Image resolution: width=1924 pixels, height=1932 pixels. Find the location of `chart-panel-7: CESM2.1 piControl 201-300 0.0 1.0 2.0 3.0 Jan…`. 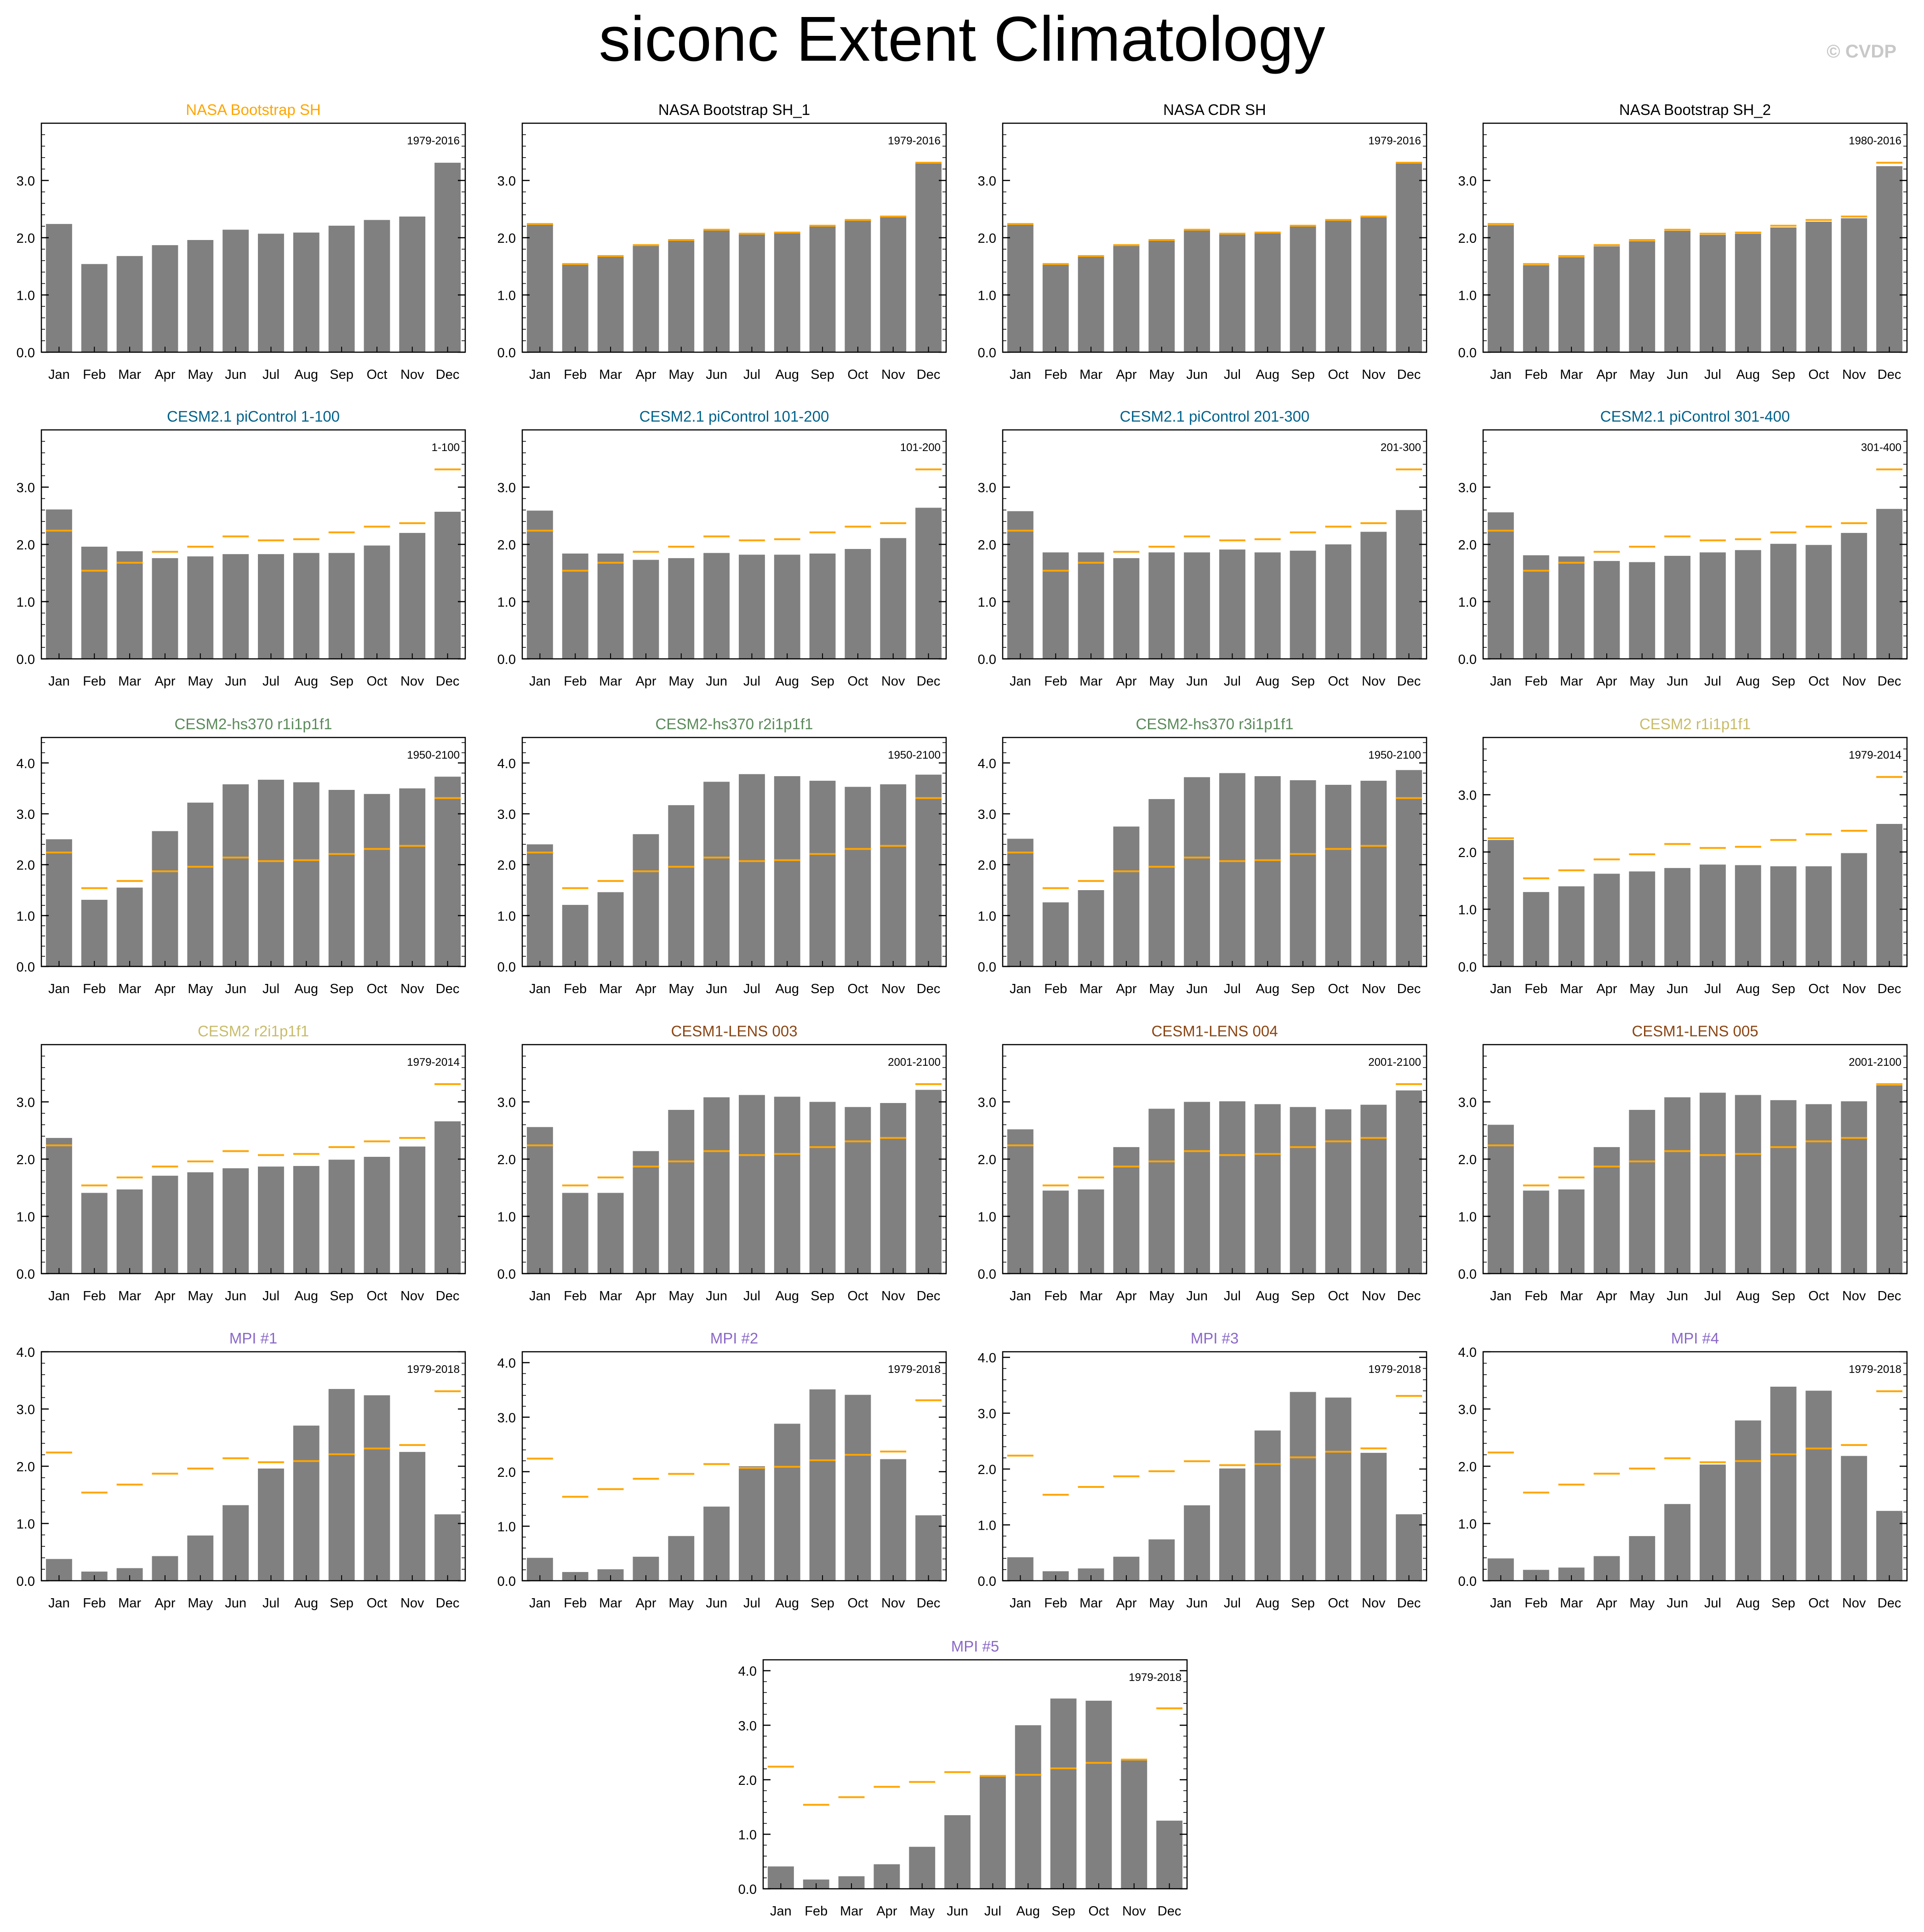

chart-panel-7: CESM2.1 piControl 201-300 0.0 1.0 2.0 3.0 Jan… is located at coordinates (1203, 548).